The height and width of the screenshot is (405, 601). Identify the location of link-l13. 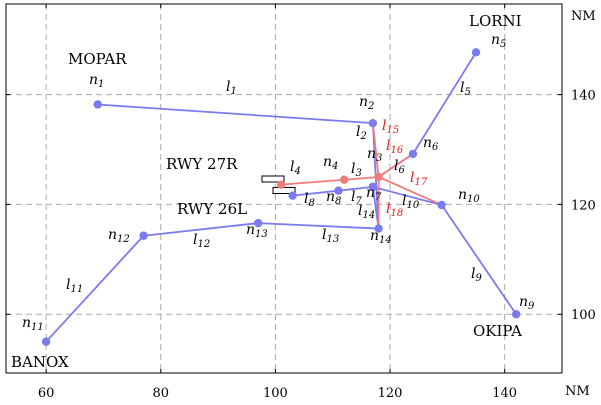
(318, 226).